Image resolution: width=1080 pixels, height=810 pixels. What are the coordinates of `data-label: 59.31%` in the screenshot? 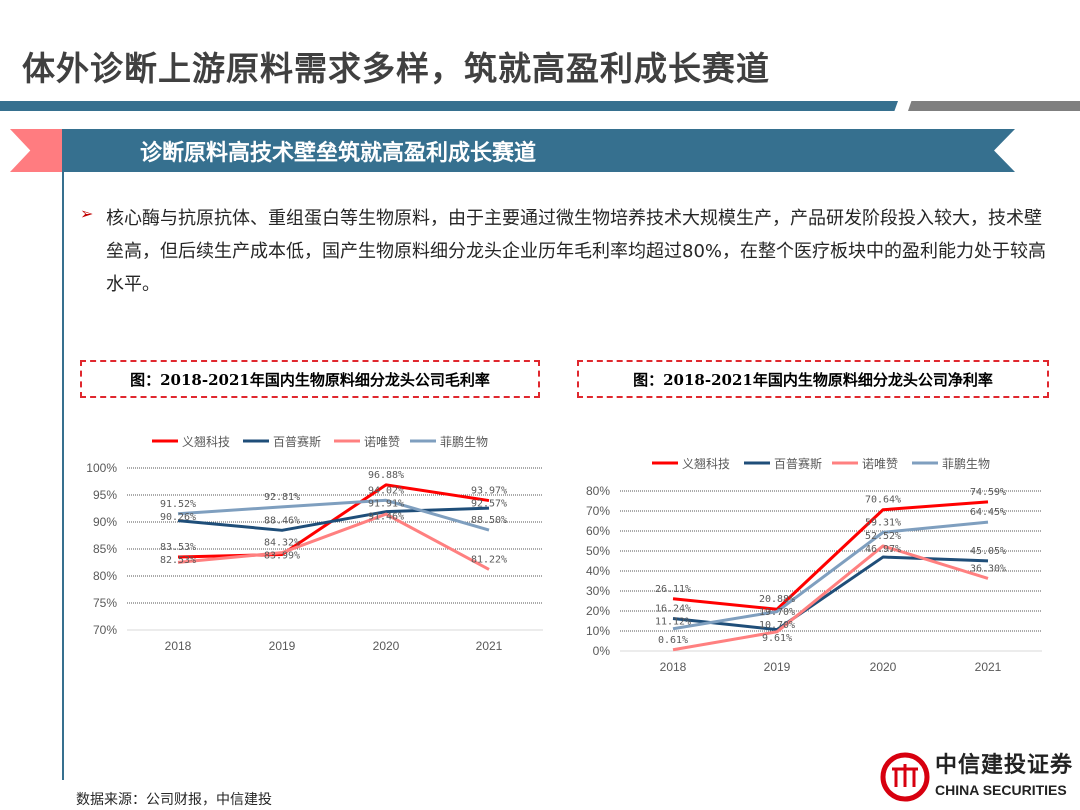 It's located at (883, 522).